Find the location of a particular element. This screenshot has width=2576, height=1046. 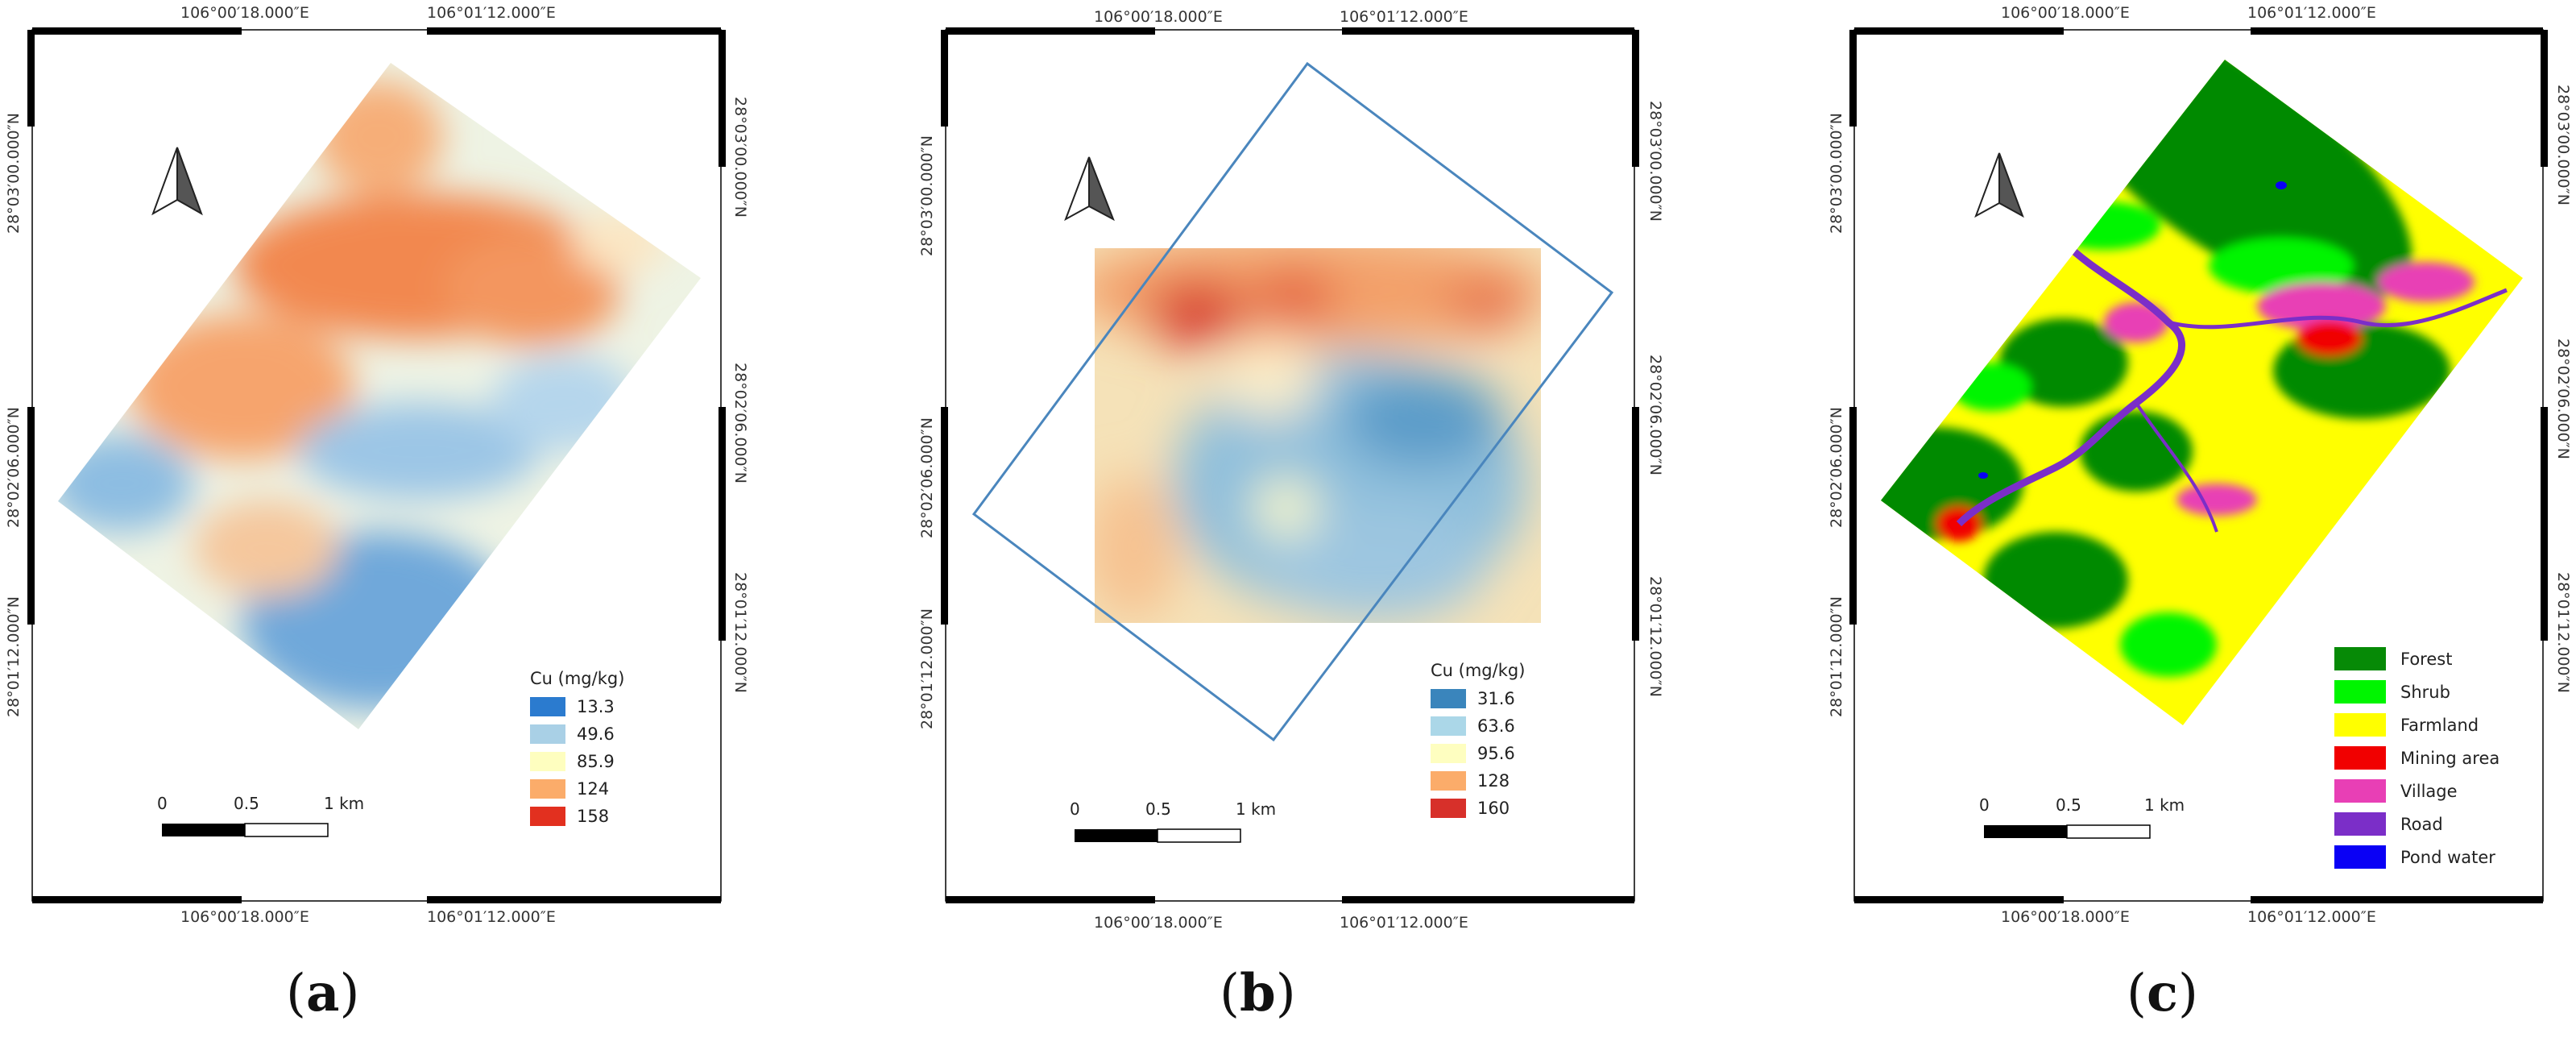

cu-interpolation-b is located at coordinates (1318, 435).